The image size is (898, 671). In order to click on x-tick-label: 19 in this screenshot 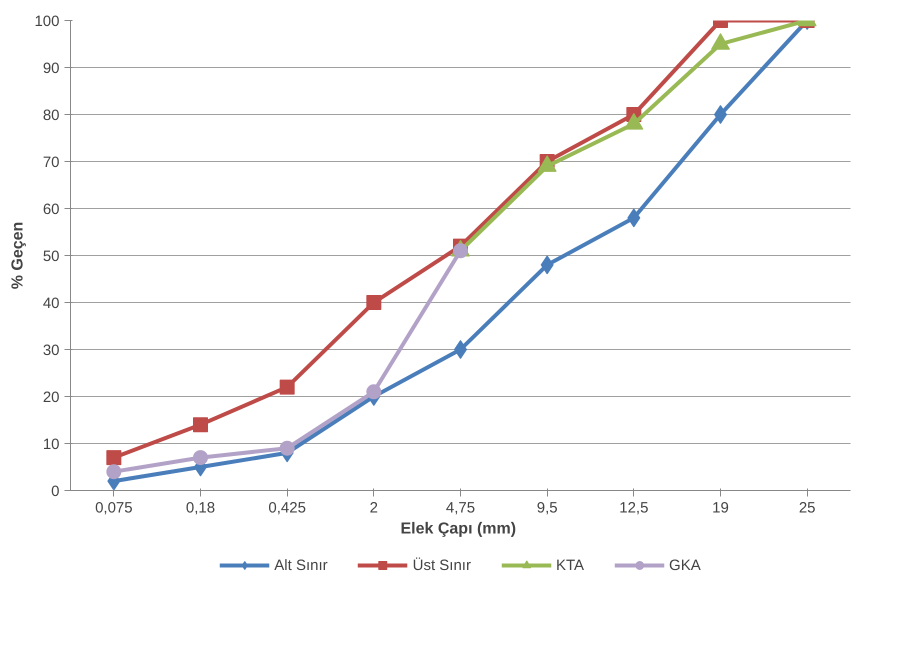, I will do `click(720, 508)`.